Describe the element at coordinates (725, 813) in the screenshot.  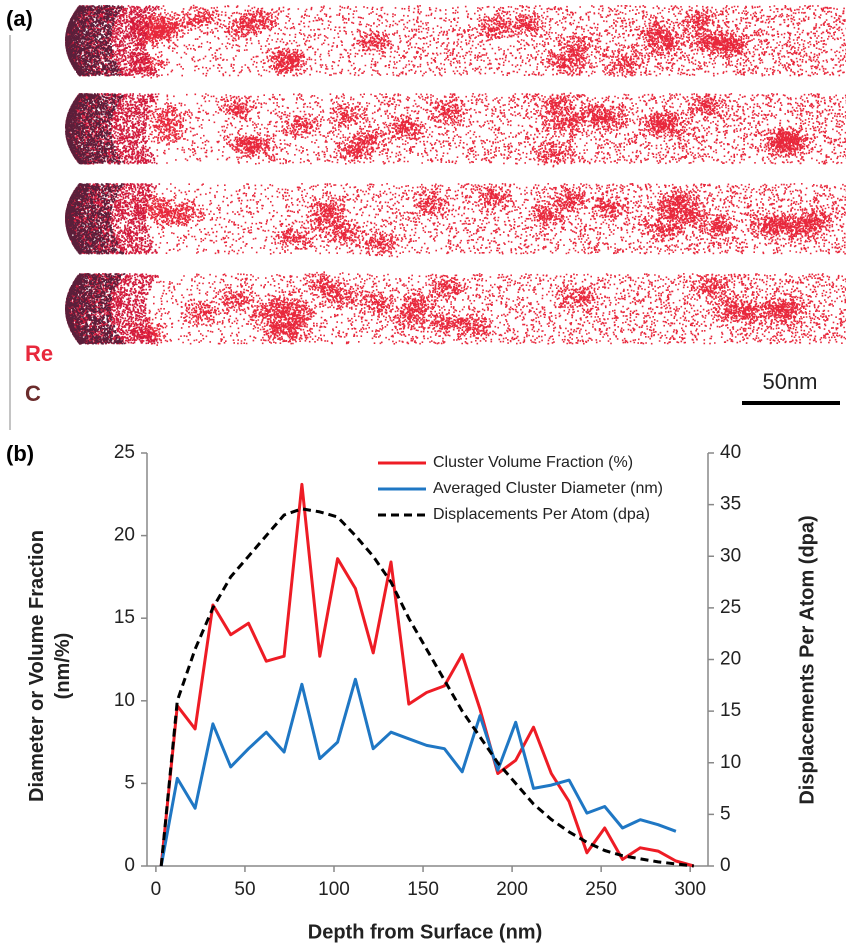
I see `y2-tick-label: 5` at that location.